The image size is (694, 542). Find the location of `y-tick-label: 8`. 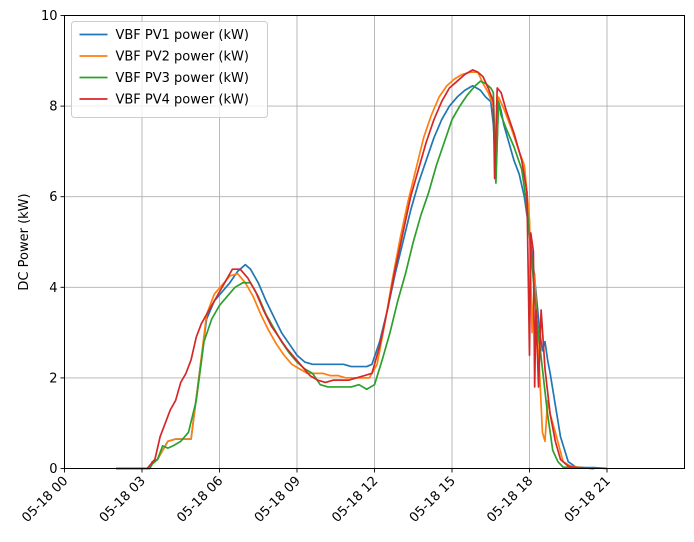

y-tick-label: 8 is located at coordinates (53, 107).